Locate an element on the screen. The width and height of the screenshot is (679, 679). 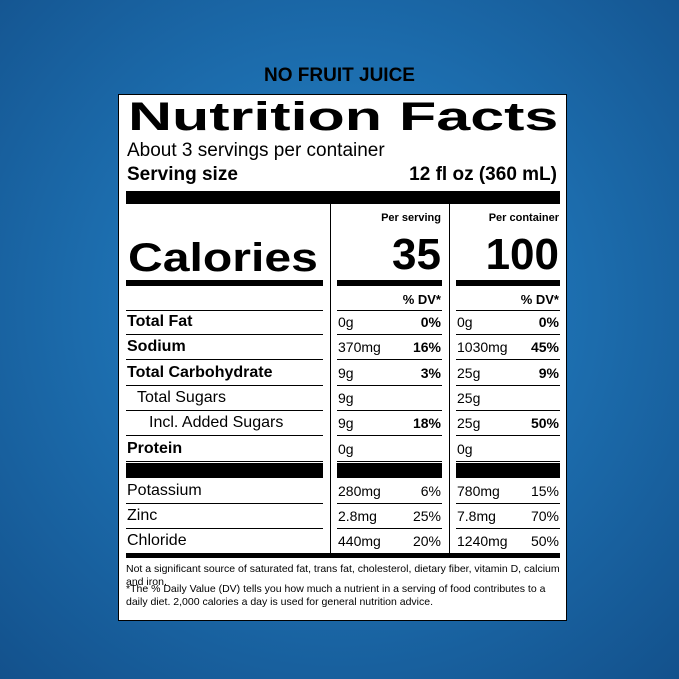
container-amount: 780mg is located at coordinates (478, 491).